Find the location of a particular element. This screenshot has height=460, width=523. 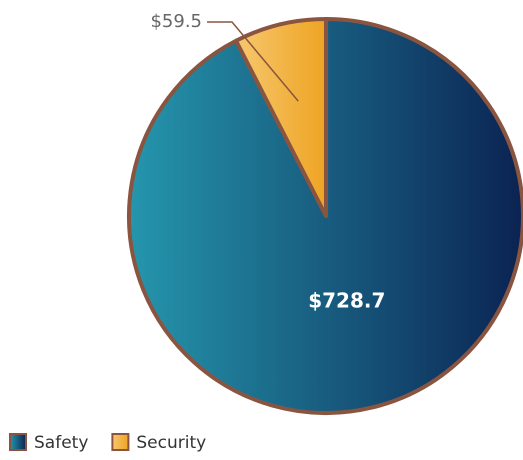

leader-line is located at coordinates (253, 61).